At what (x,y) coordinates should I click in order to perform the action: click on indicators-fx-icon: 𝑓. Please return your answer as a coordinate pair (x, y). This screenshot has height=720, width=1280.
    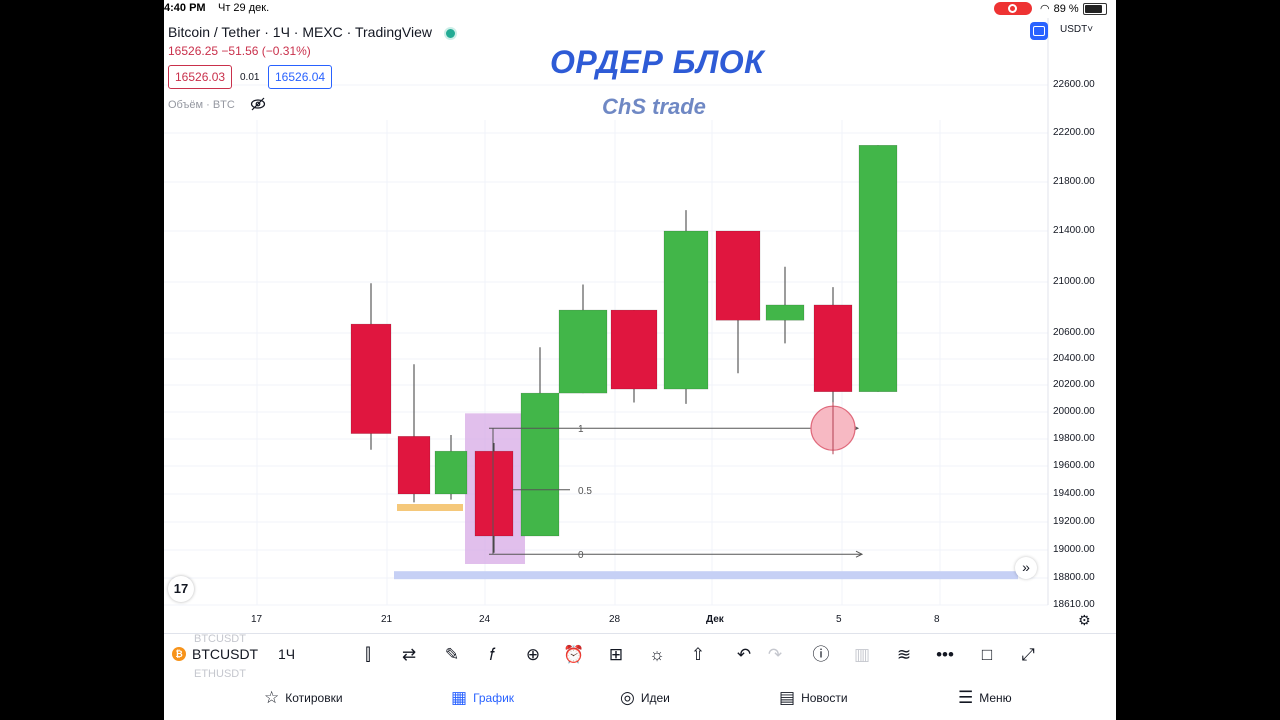
    Looking at the image, I should click on (492, 654).